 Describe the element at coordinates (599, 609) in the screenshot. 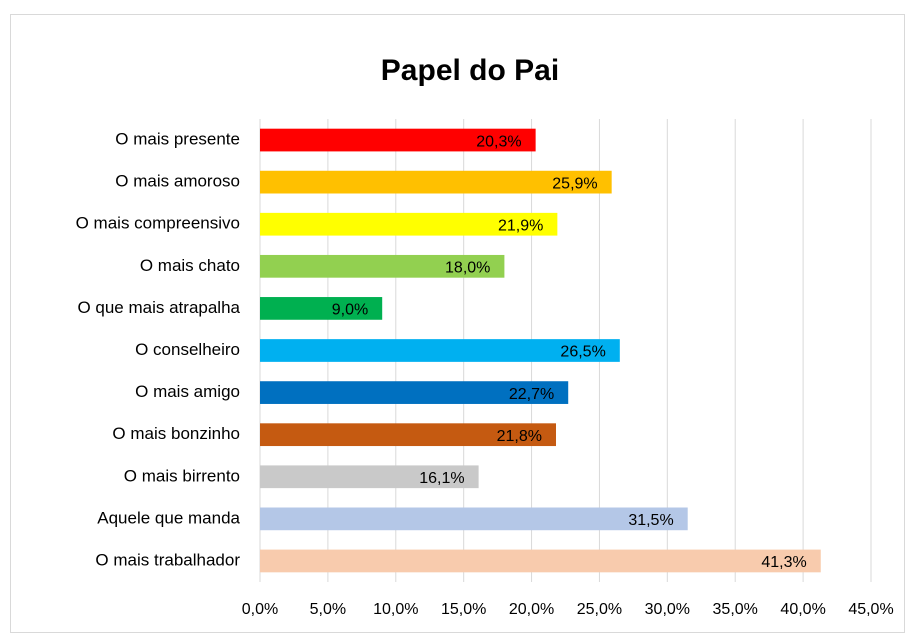

I see `x-tick-label: 25,0%` at that location.